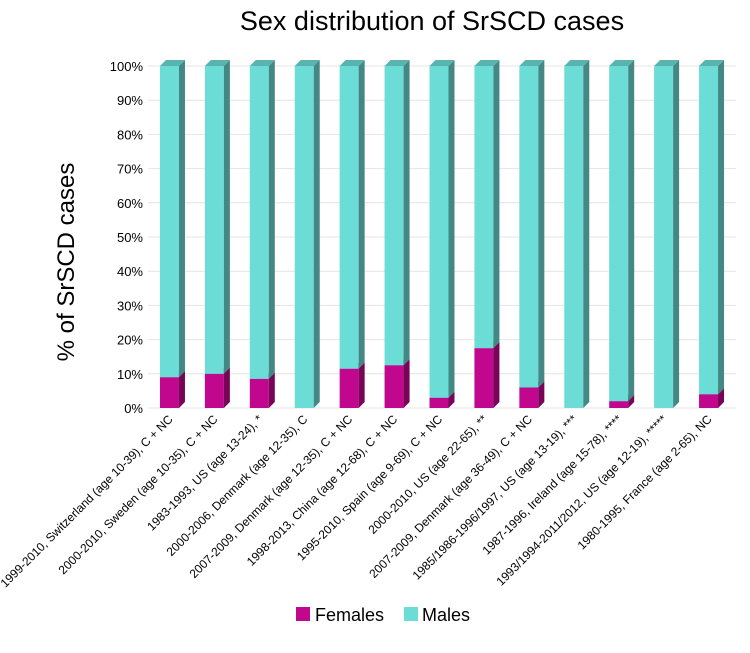 The height and width of the screenshot is (653, 750). What do you see at coordinates (66, 262) in the screenshot?
I see `y-axis-label: % of SrSCD cases` at bounding box center [66, 262].